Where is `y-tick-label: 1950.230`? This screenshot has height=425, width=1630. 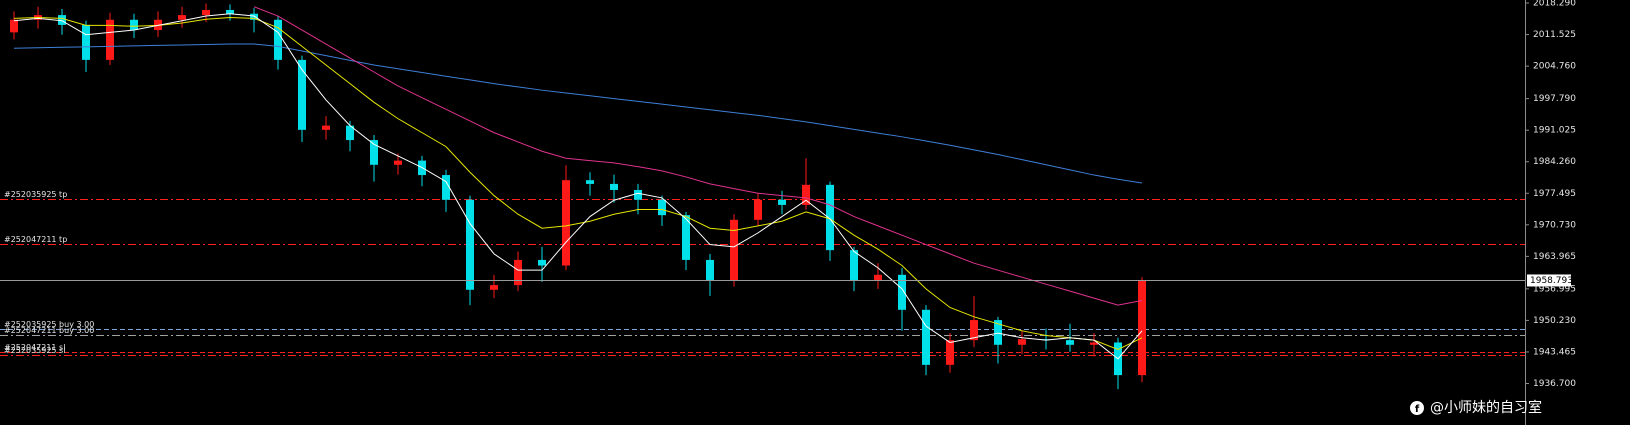 y-tick-label: 1950.230 is located at coordinates (1554, 321).